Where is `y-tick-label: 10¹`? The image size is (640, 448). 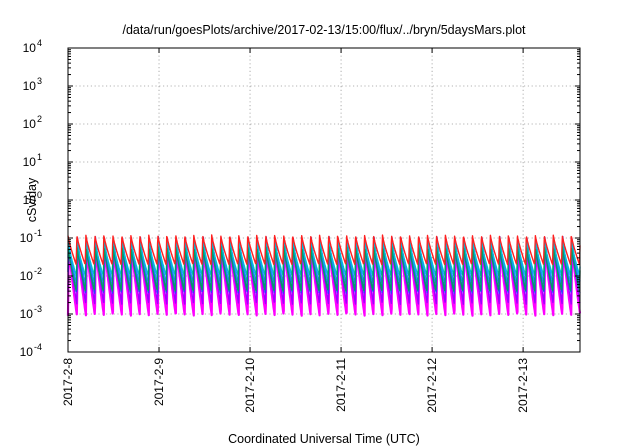 y-tick-label: 10¹ is located at coordinates (32, 160).